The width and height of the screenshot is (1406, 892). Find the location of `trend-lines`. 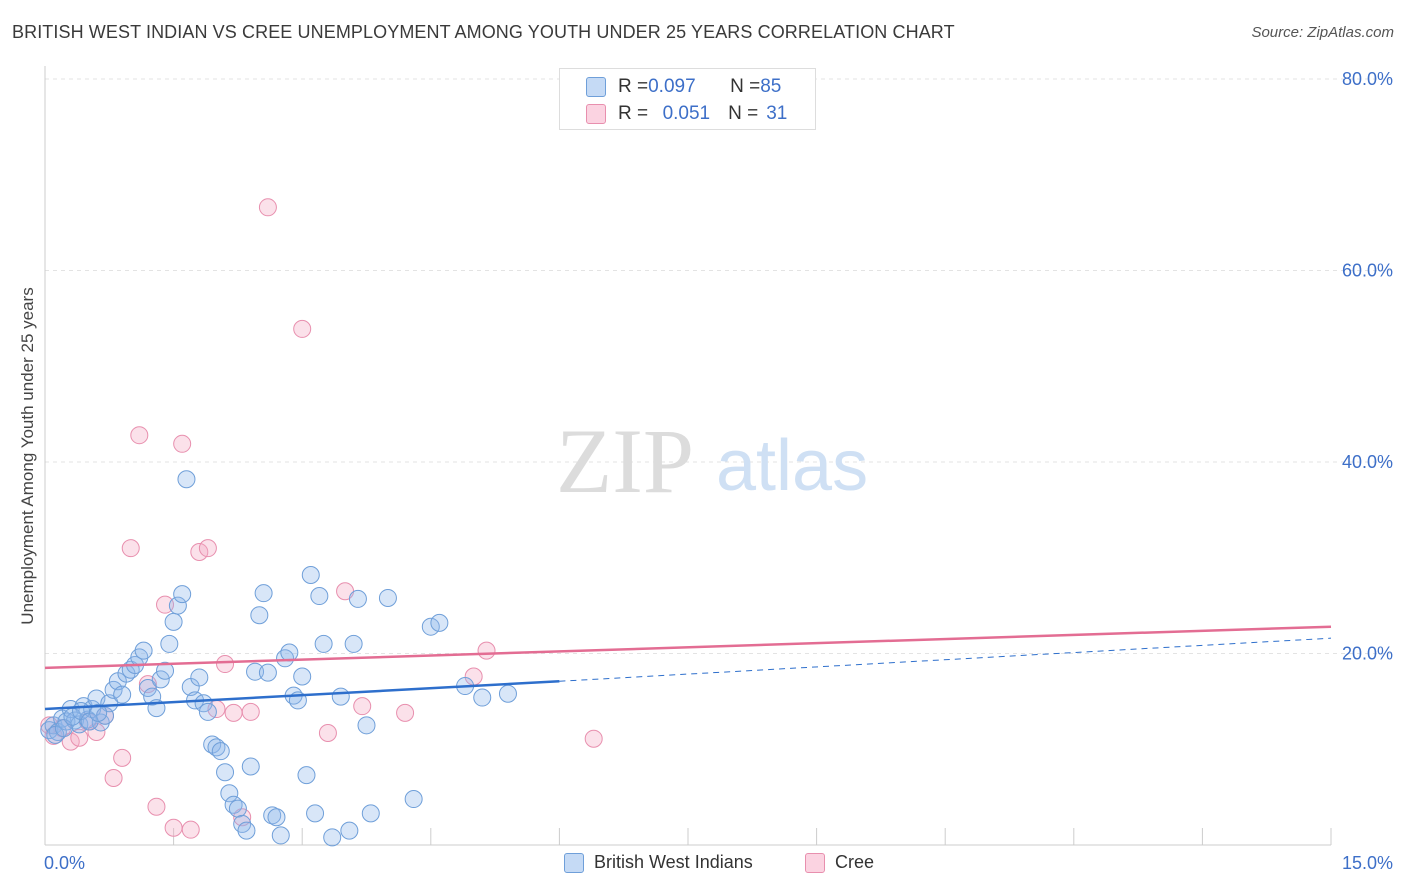

trend-lines is located at coordinates (688, 668).